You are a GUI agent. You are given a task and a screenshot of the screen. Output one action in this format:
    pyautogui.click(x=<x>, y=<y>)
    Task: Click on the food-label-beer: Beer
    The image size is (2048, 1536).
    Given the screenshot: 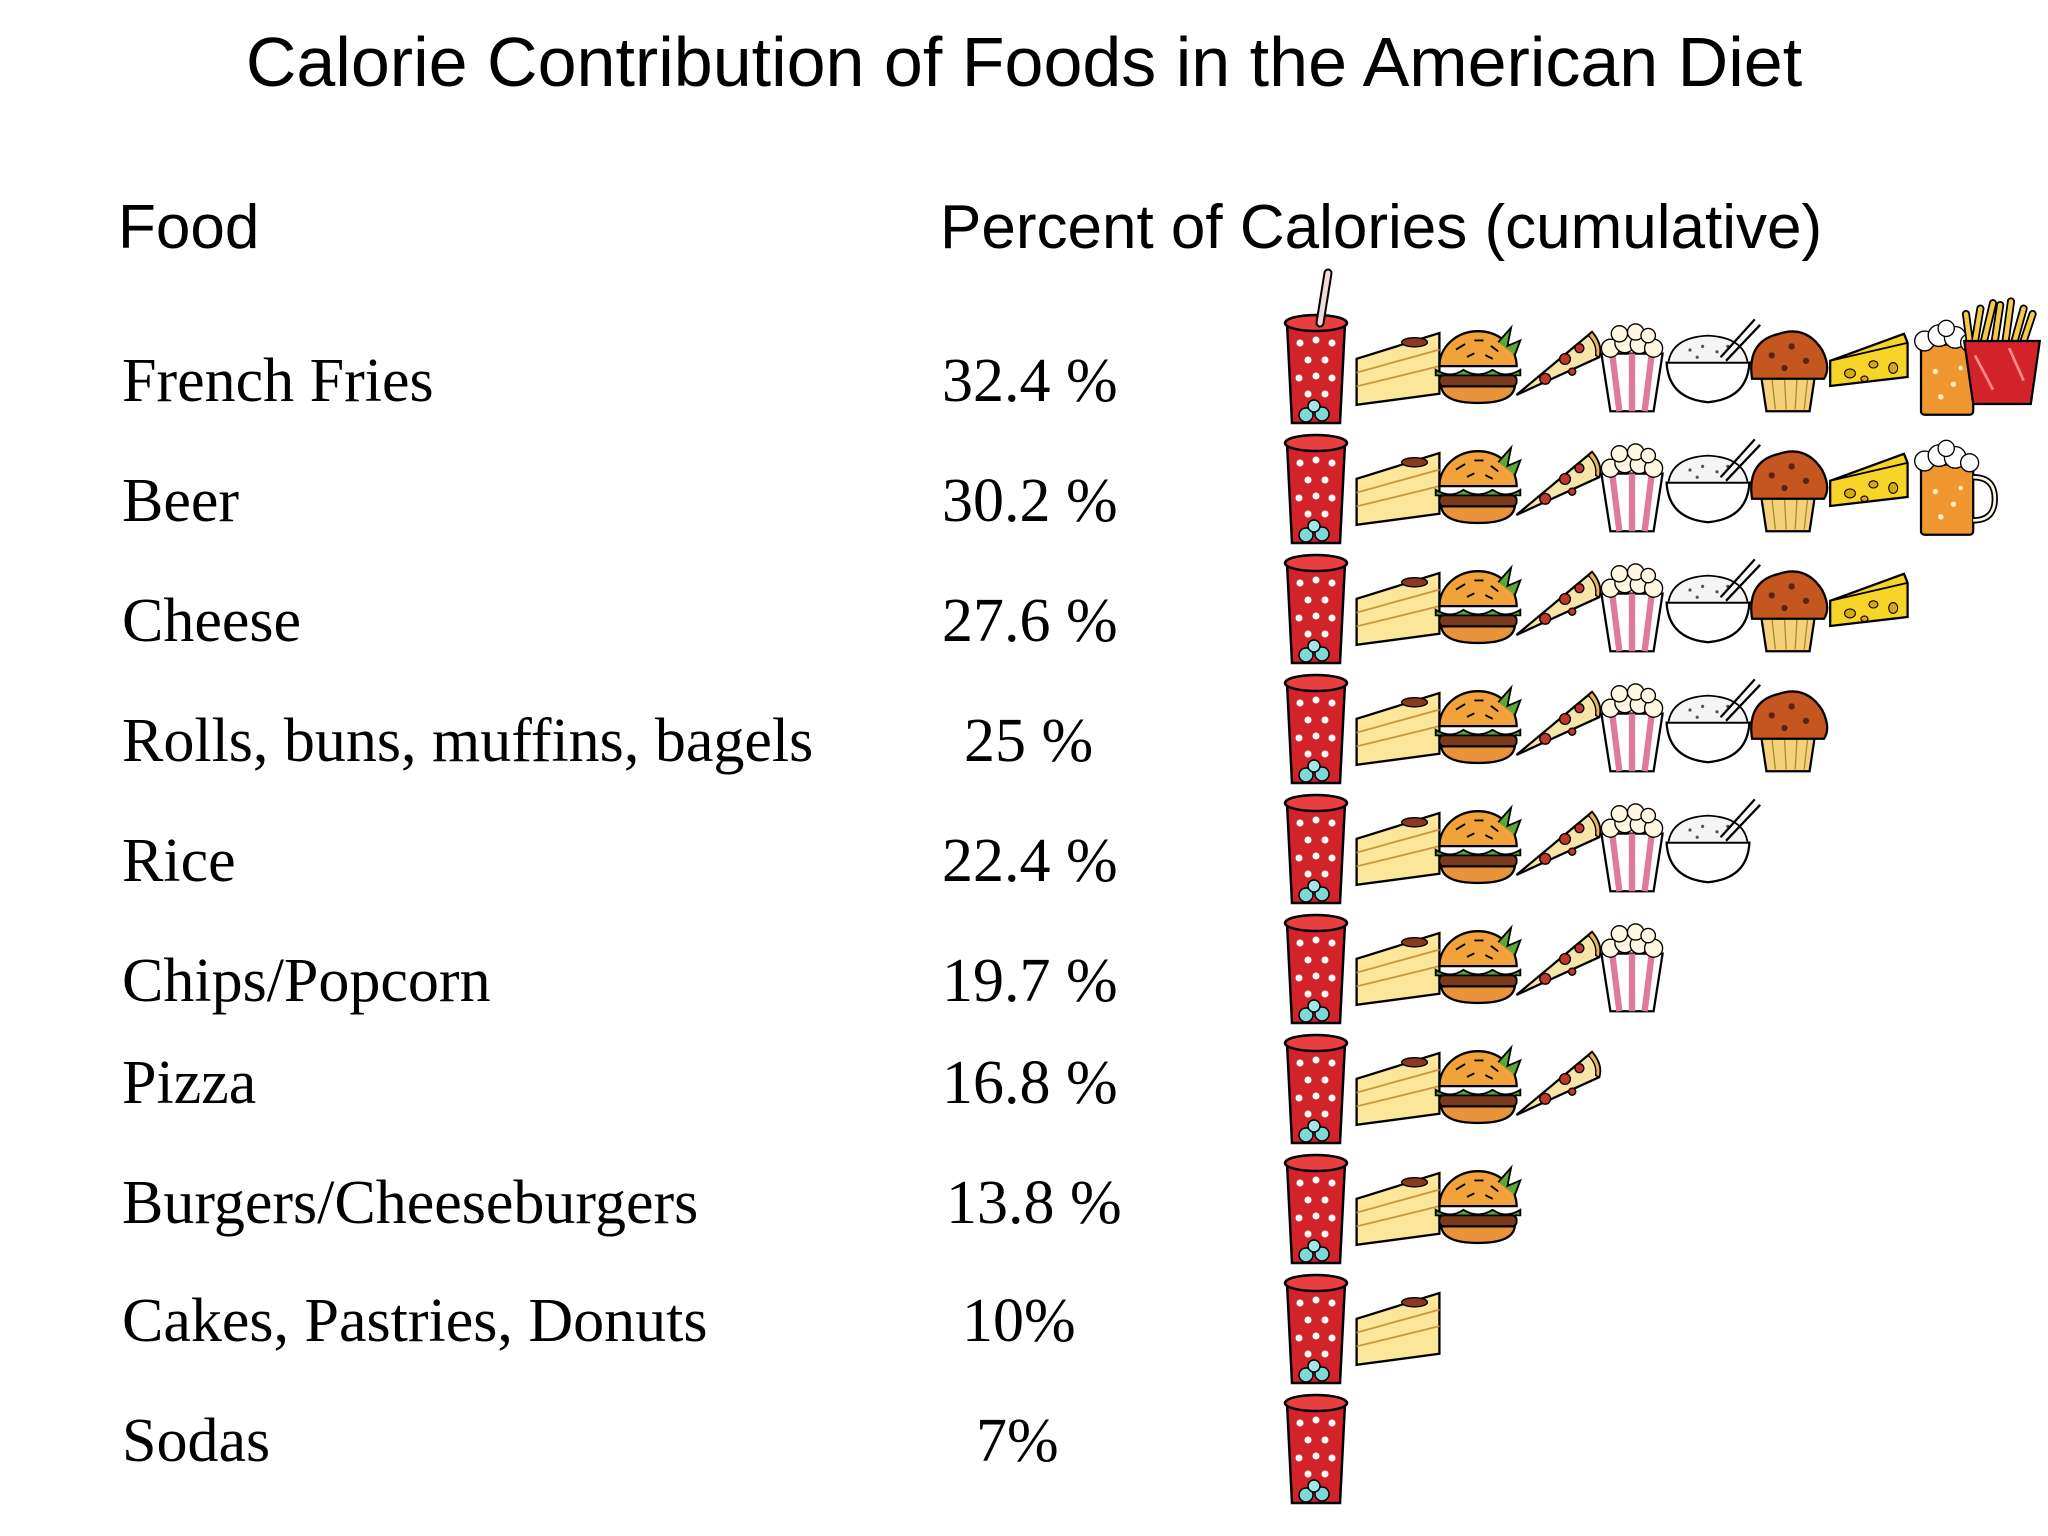 What is the action you would take?
    pyautogui.click(x=181, y=501)
    